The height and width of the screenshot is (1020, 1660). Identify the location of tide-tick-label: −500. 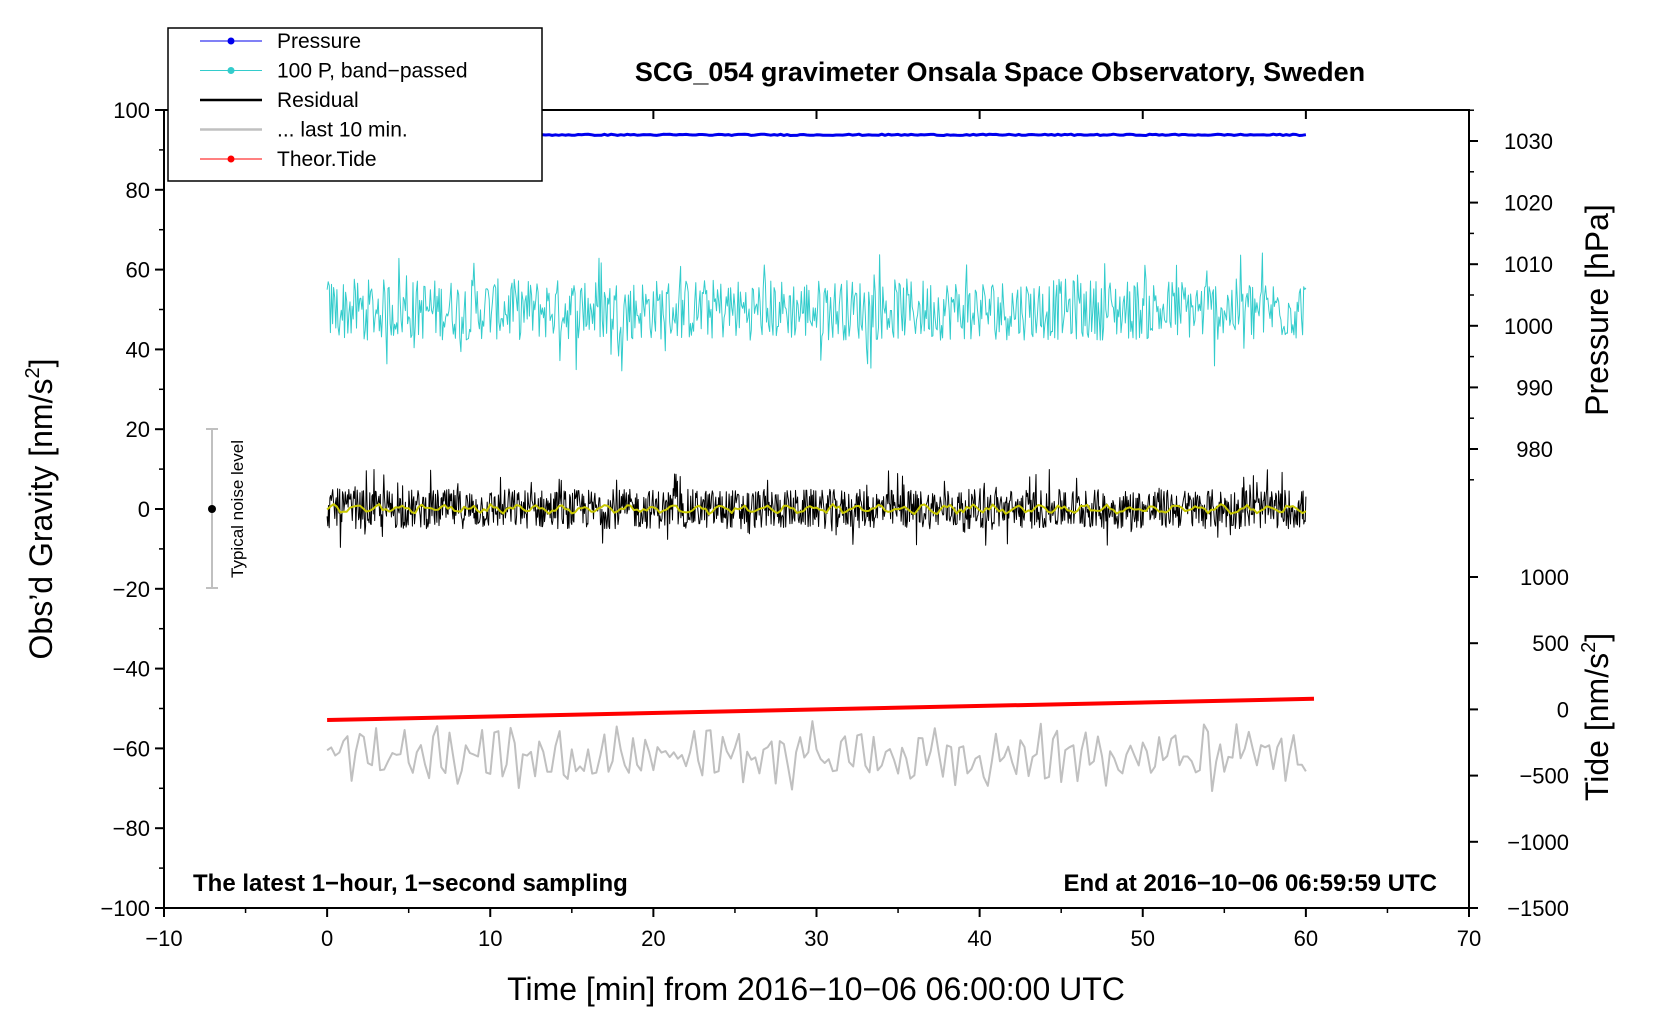
(1544, 776).